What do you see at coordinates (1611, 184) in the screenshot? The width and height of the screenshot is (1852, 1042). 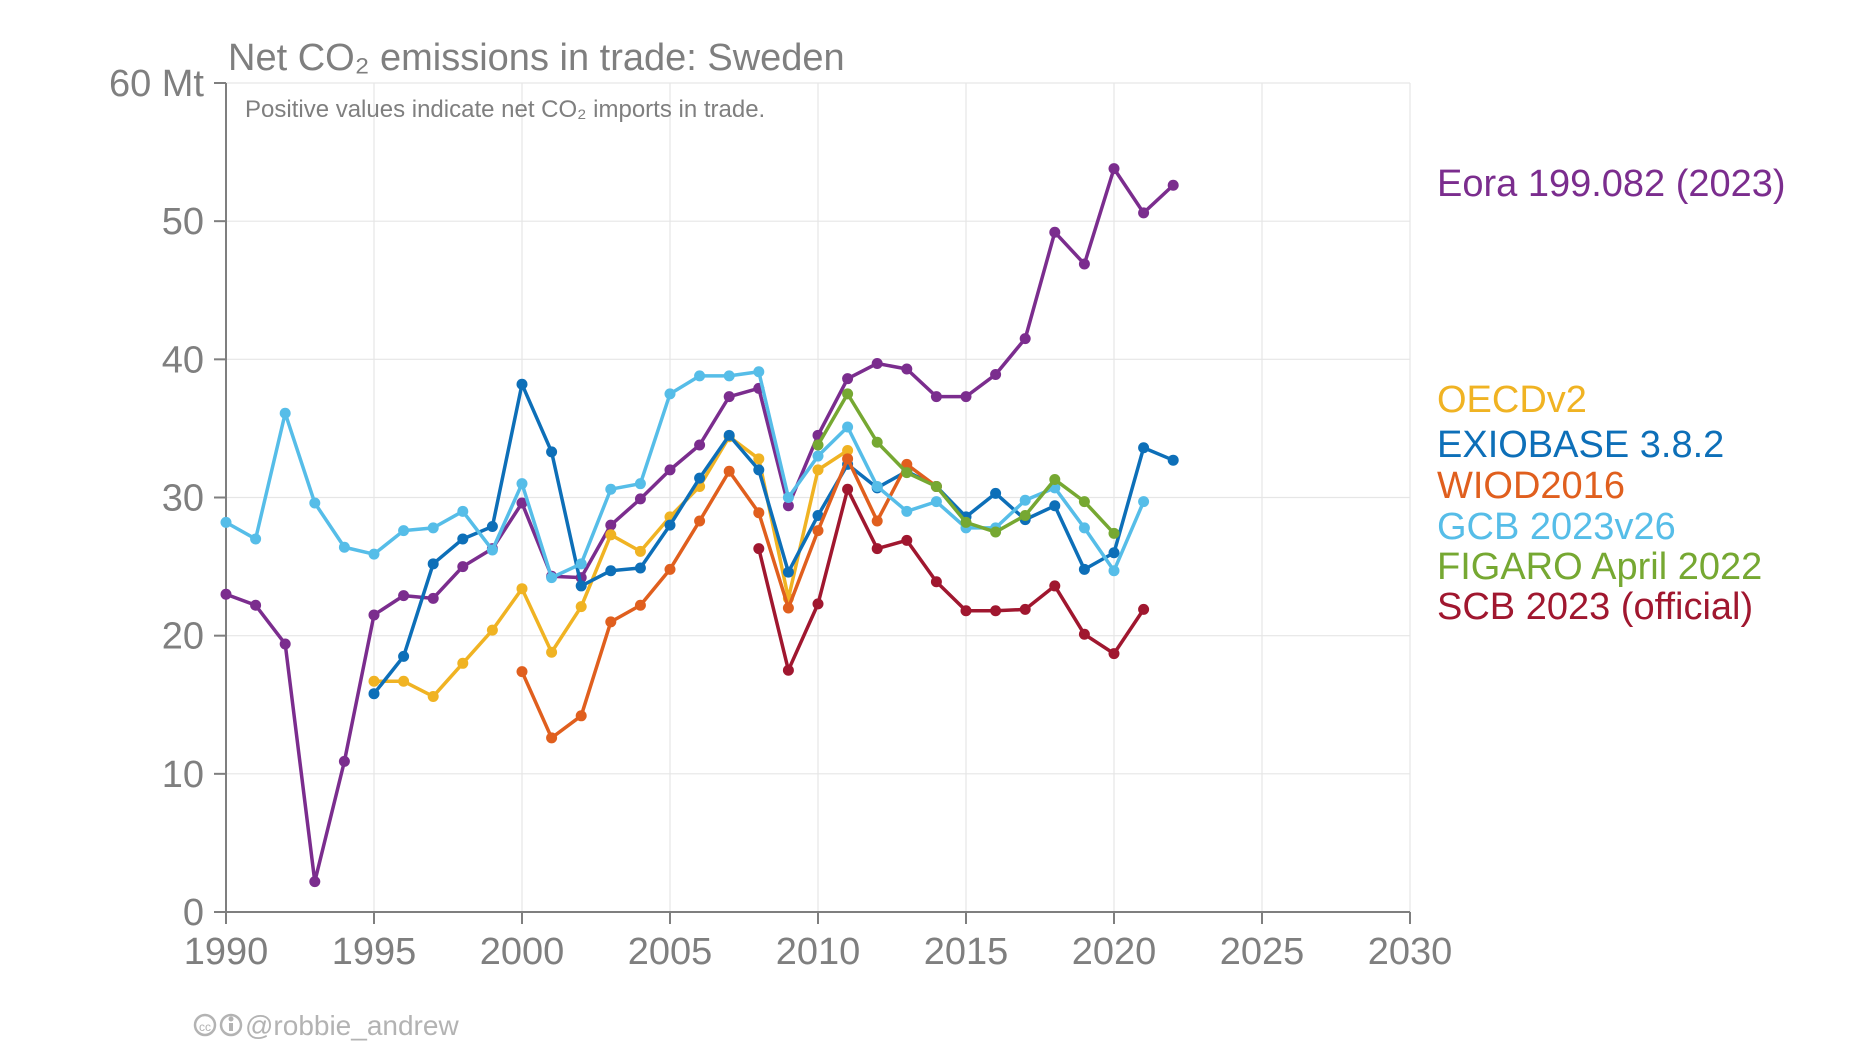 I see `legend-entry: Eora 199.082 (2023)` at bounding box center [1611, 184].